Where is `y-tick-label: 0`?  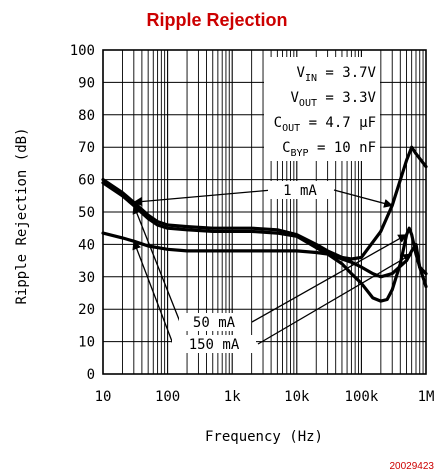 y-tick-label: 0 is located at coordinates (91, 375).